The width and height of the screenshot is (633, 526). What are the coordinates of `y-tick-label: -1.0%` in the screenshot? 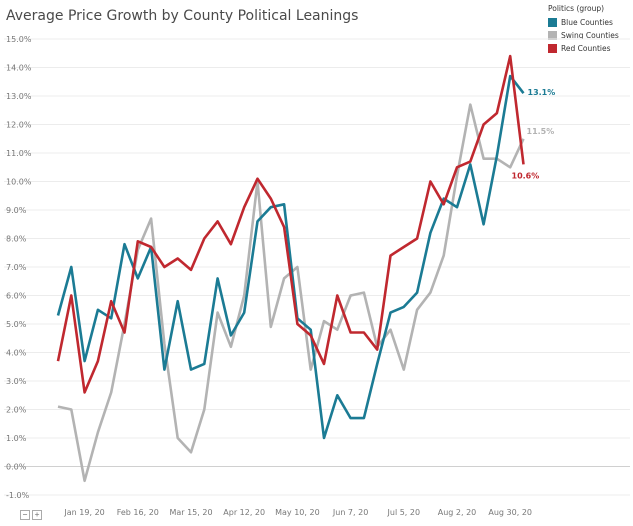 It's located at (18, 495).